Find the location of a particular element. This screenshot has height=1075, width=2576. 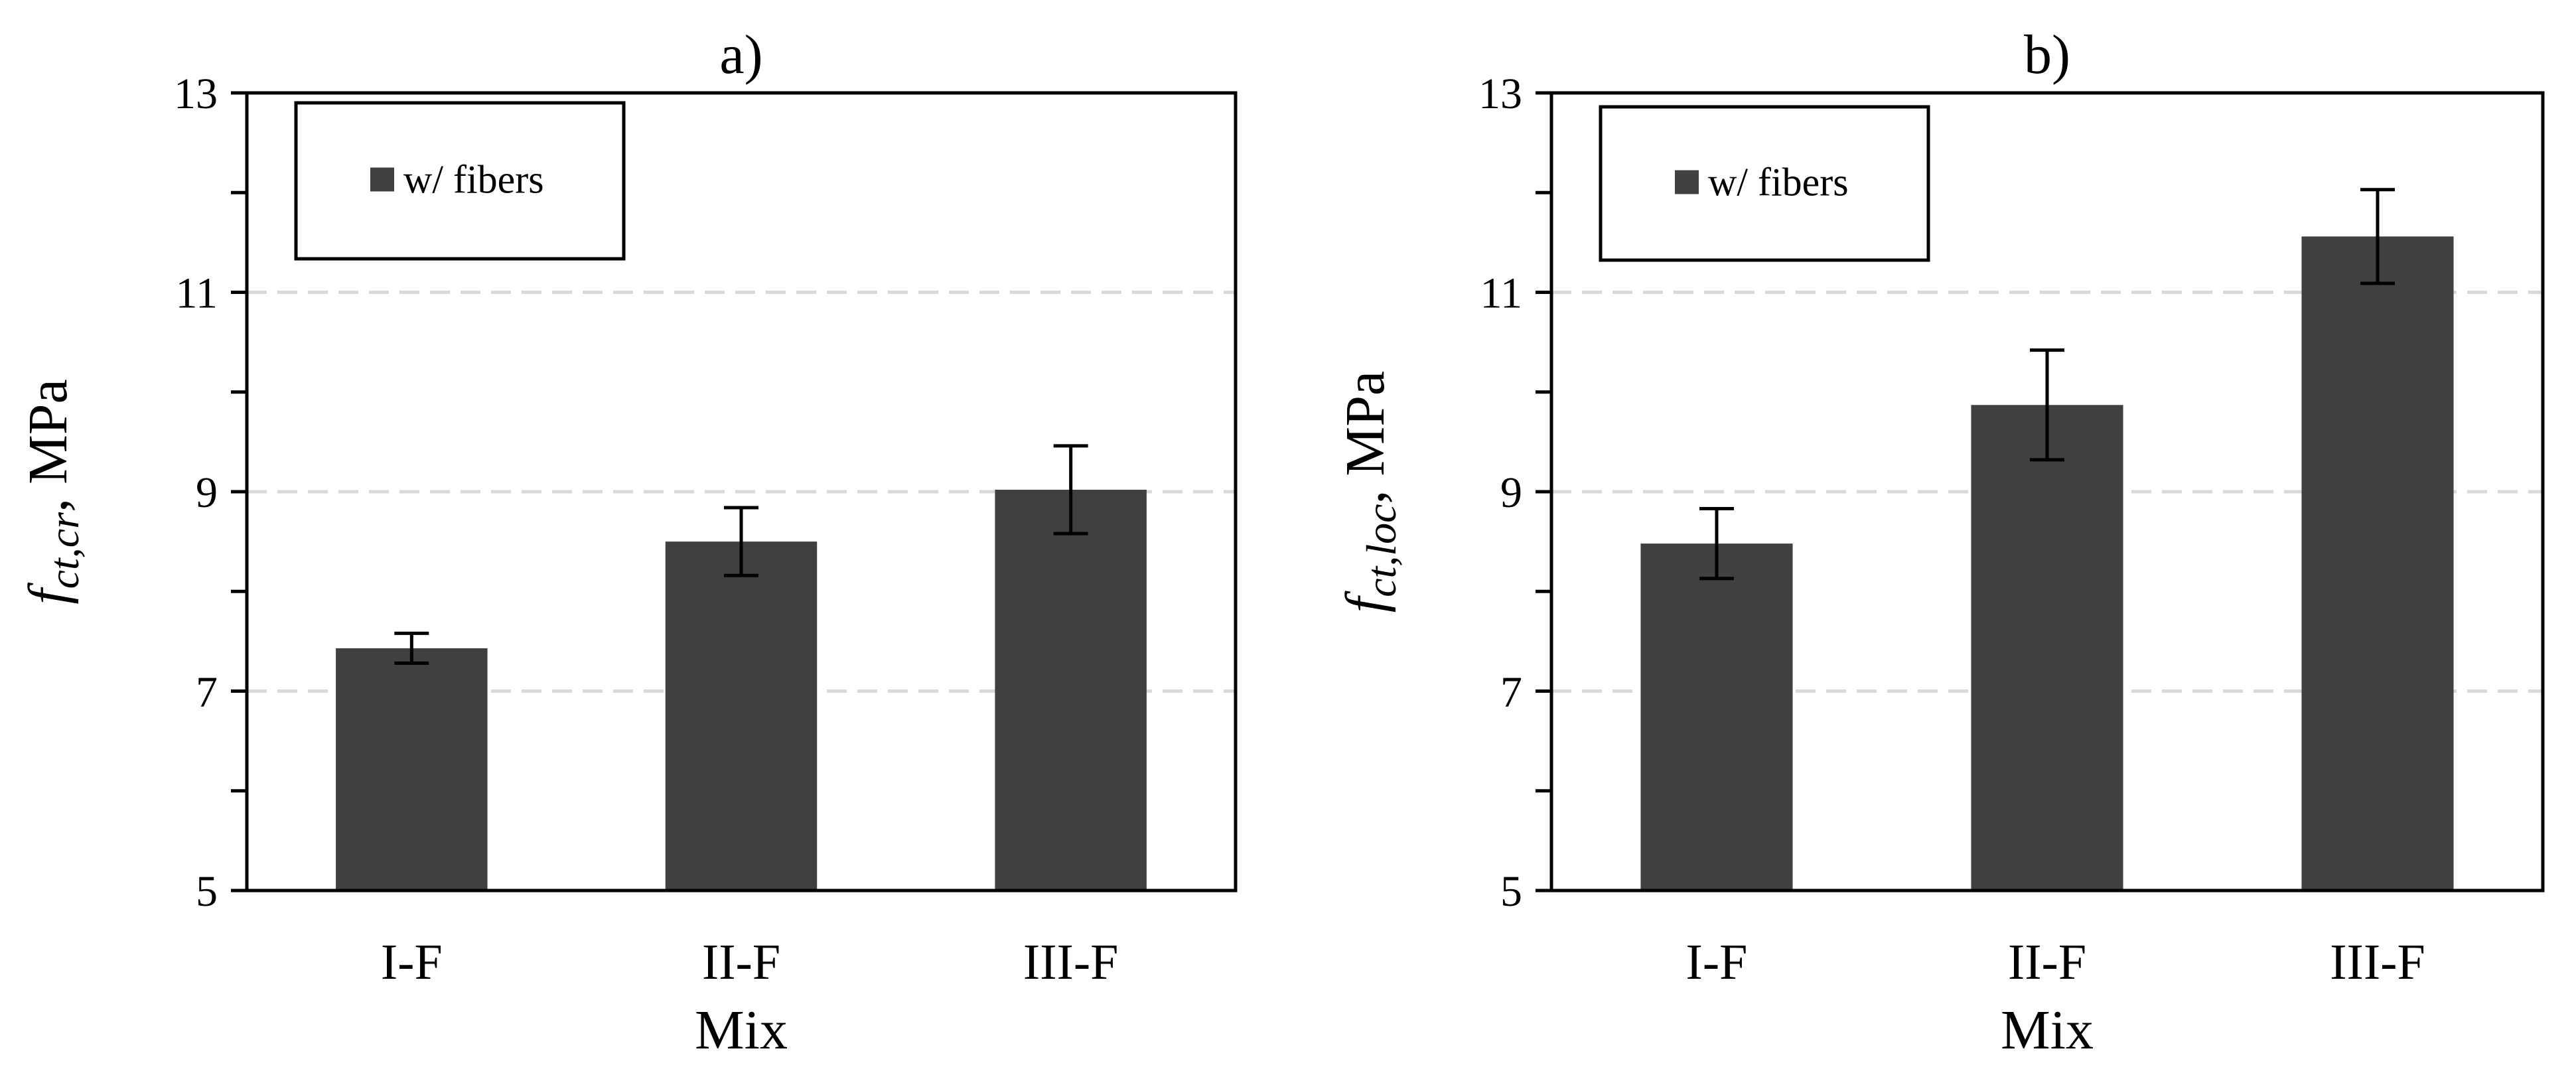

y-axis-title: fct,loc, MPa is located at coordinates (1370, 491).